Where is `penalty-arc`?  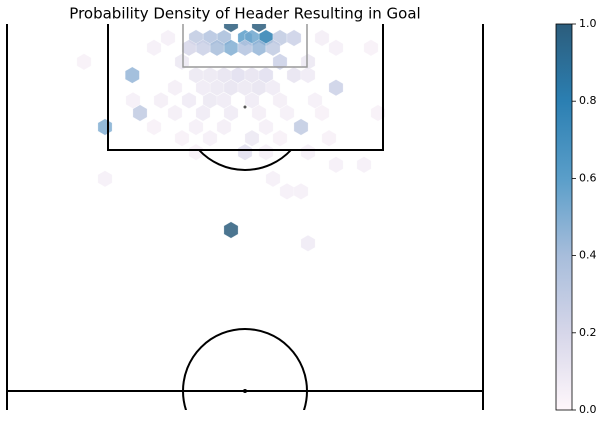 penalty-arc is located at coordinates (245, 160).